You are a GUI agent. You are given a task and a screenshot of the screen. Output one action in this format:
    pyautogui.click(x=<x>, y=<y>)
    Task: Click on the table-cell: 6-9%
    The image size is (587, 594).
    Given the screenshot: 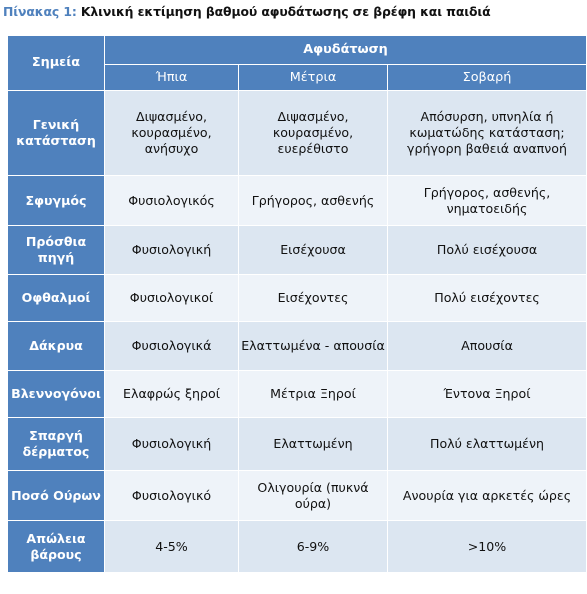 What is the action you would take?
    pyautogui.click(x=313, y=546)
    